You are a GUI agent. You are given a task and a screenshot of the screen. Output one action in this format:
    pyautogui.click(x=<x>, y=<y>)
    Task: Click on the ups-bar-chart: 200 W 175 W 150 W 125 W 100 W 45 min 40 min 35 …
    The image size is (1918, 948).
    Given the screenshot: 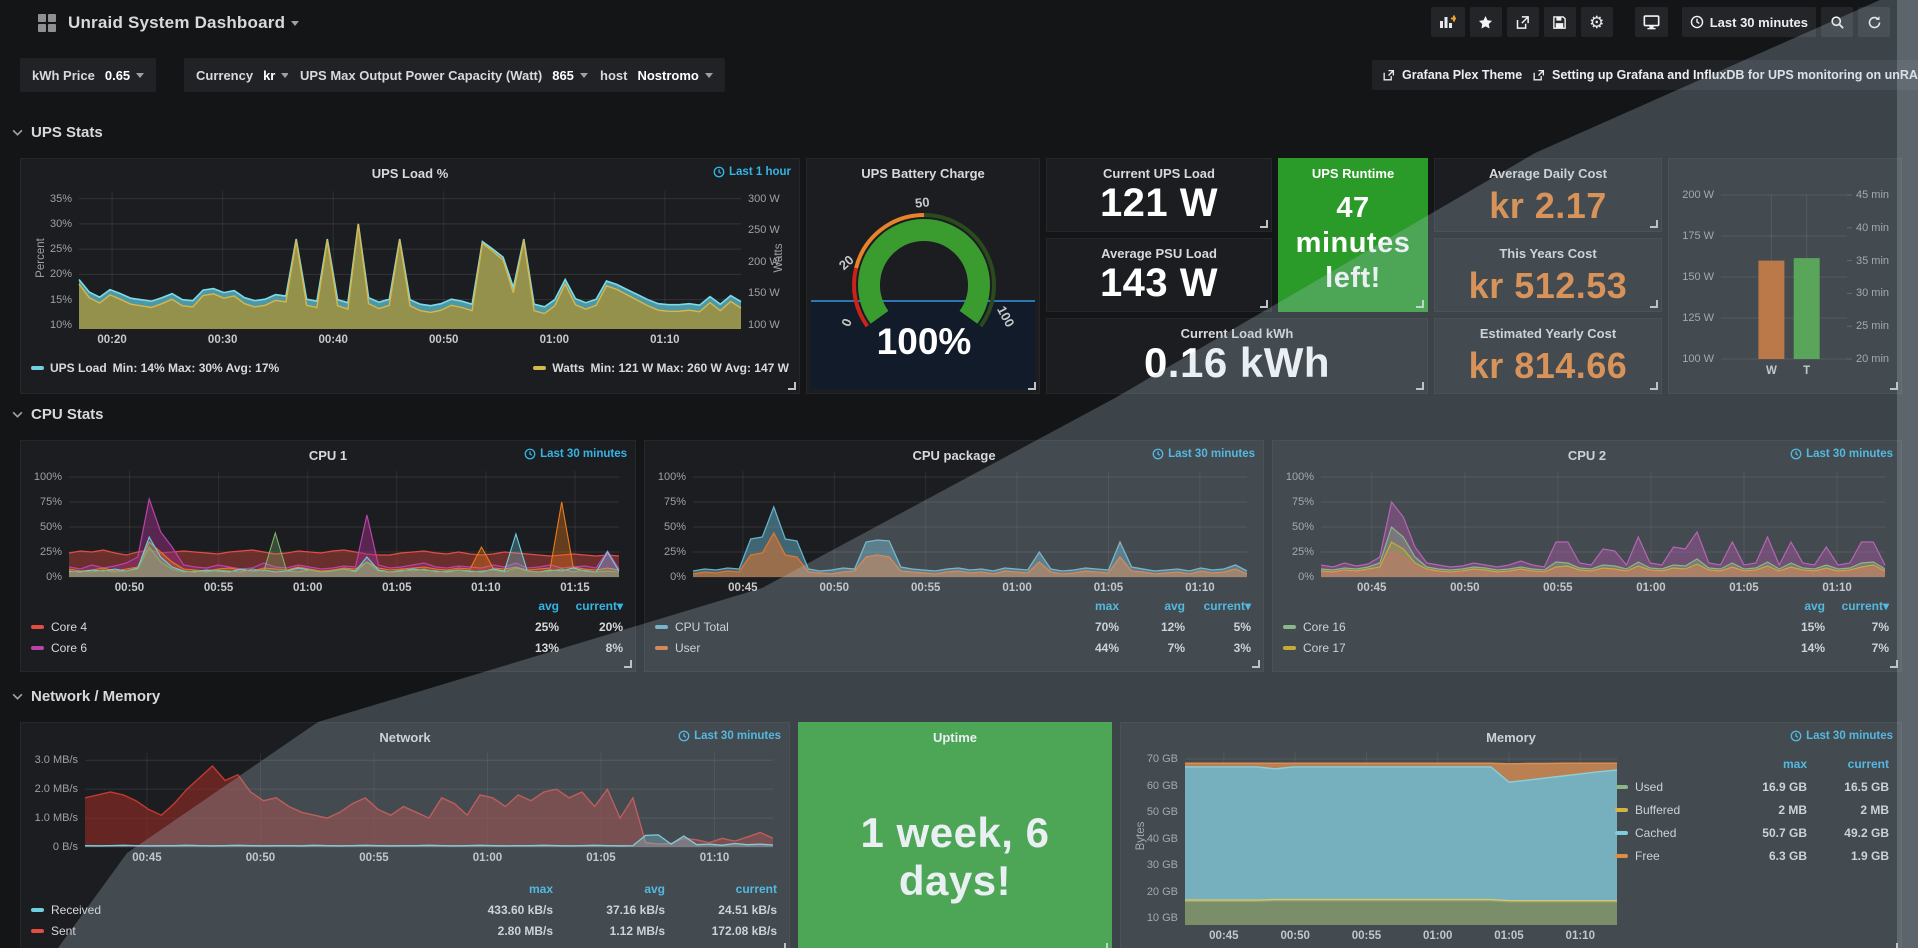 What is the action you would take?
    pyautogui.click(x=1786, y=287)
    